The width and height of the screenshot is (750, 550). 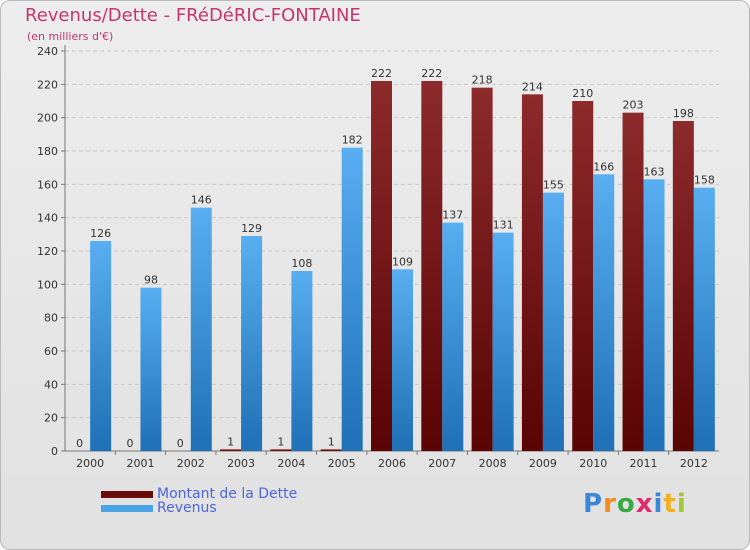 What do you see at coordinates (644, 504) in the screenshot?
I see `logo-letter: x` at bounding box center [644, 504].